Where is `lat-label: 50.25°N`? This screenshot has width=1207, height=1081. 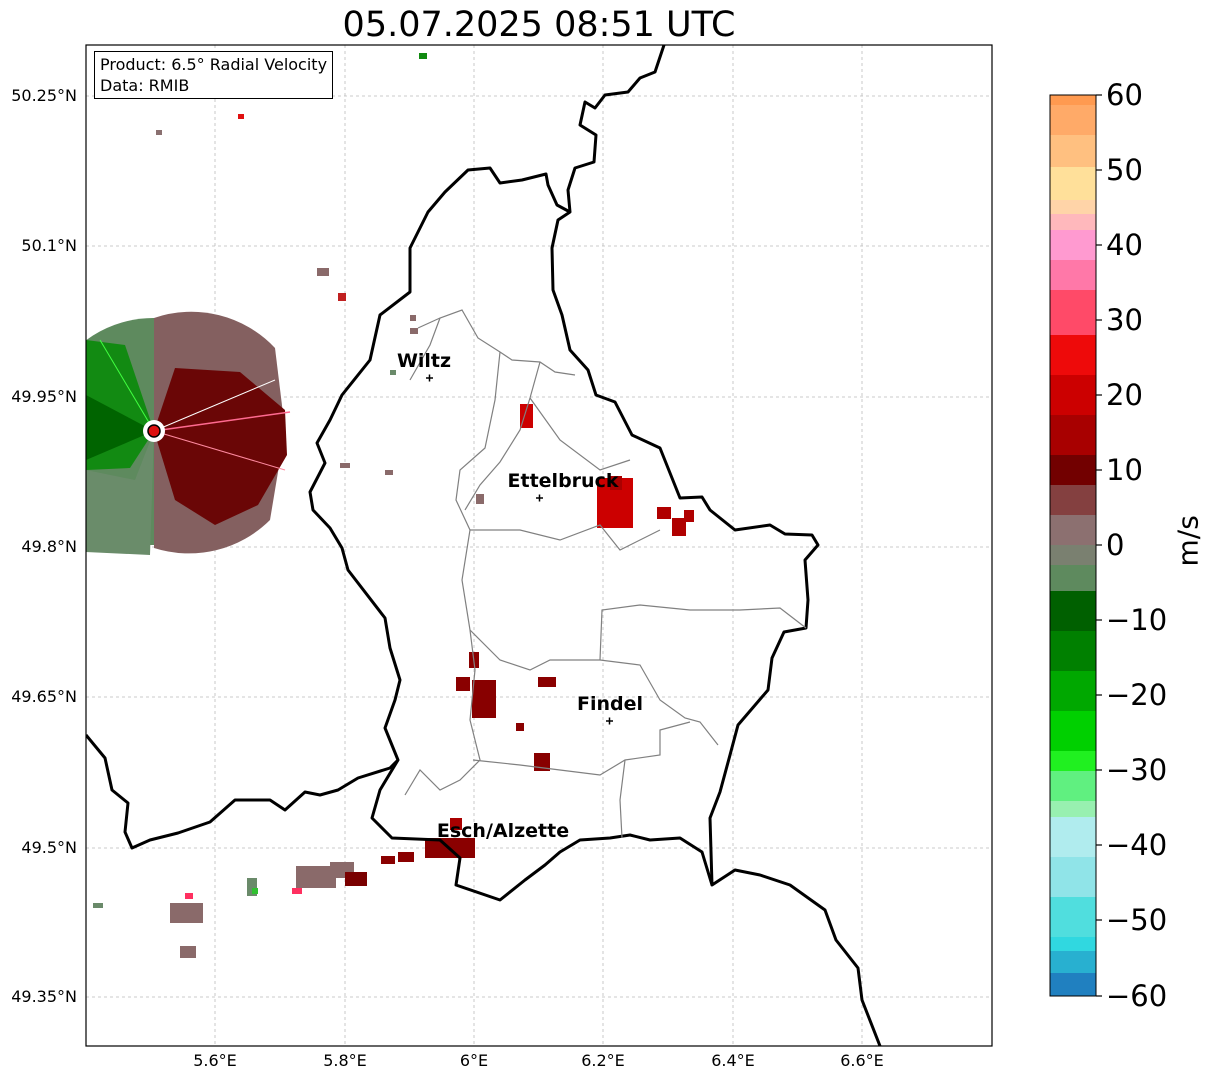 lat-label: 50.25°N is located at coordinates (44, 95).